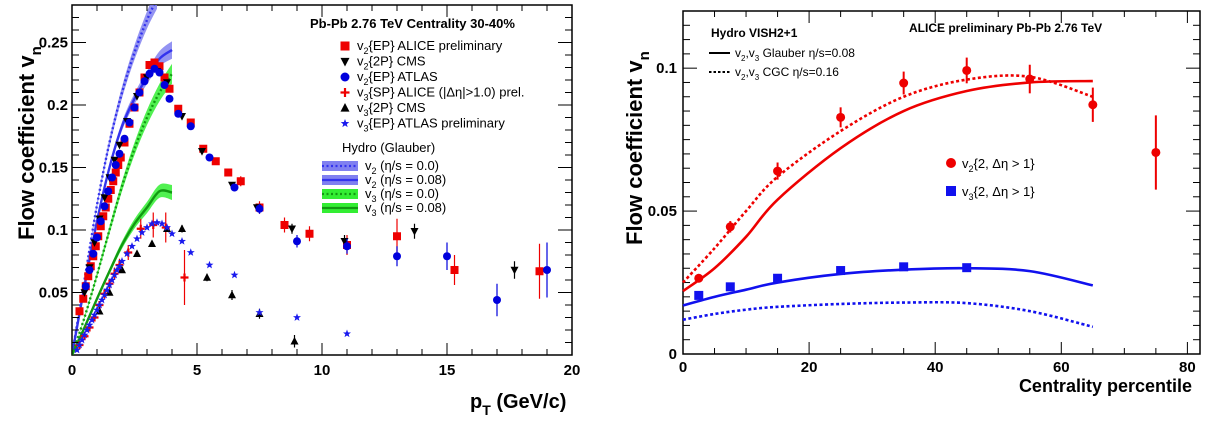 Image resolution: width=1215 pixels, height=426 pixels. What do you see at coordinates (754, 33) in the screenshot?
I see `right-chart-subtitle: Hydro VISH2+1` at bounding box center [754, 33].